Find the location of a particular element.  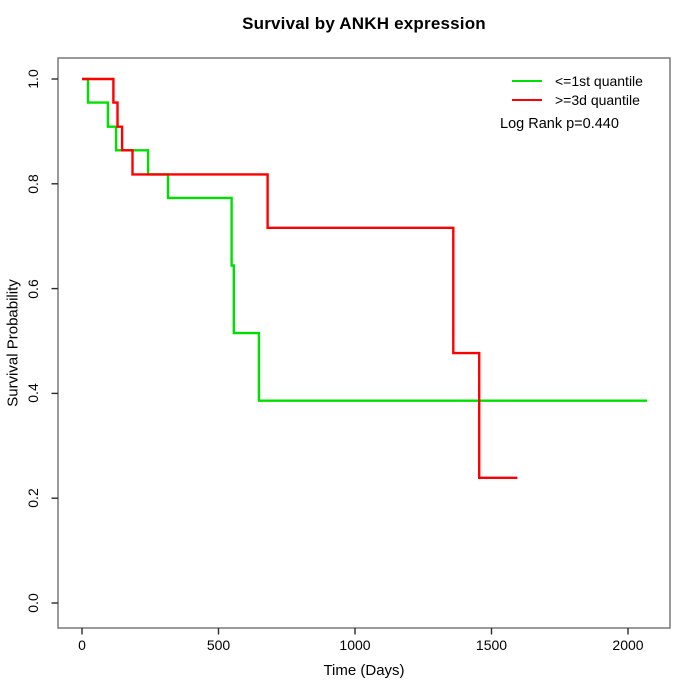

legend-swatch-green-line is located at coordinates (527, 80).